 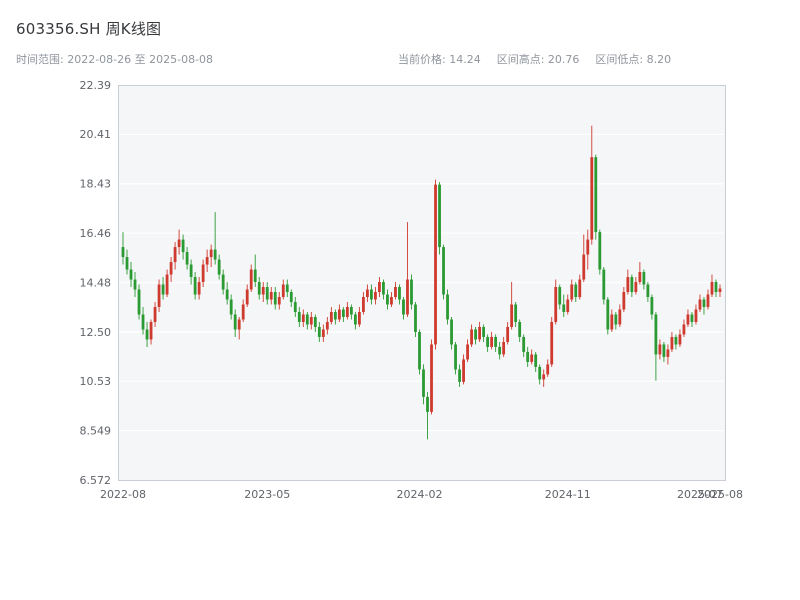 I want to click on svg-text: 14.48, so click(x=96, y=282).